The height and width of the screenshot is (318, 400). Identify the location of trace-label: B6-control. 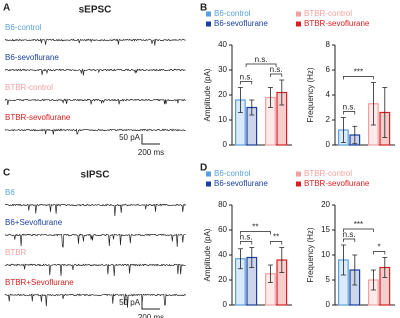
(23, 27).